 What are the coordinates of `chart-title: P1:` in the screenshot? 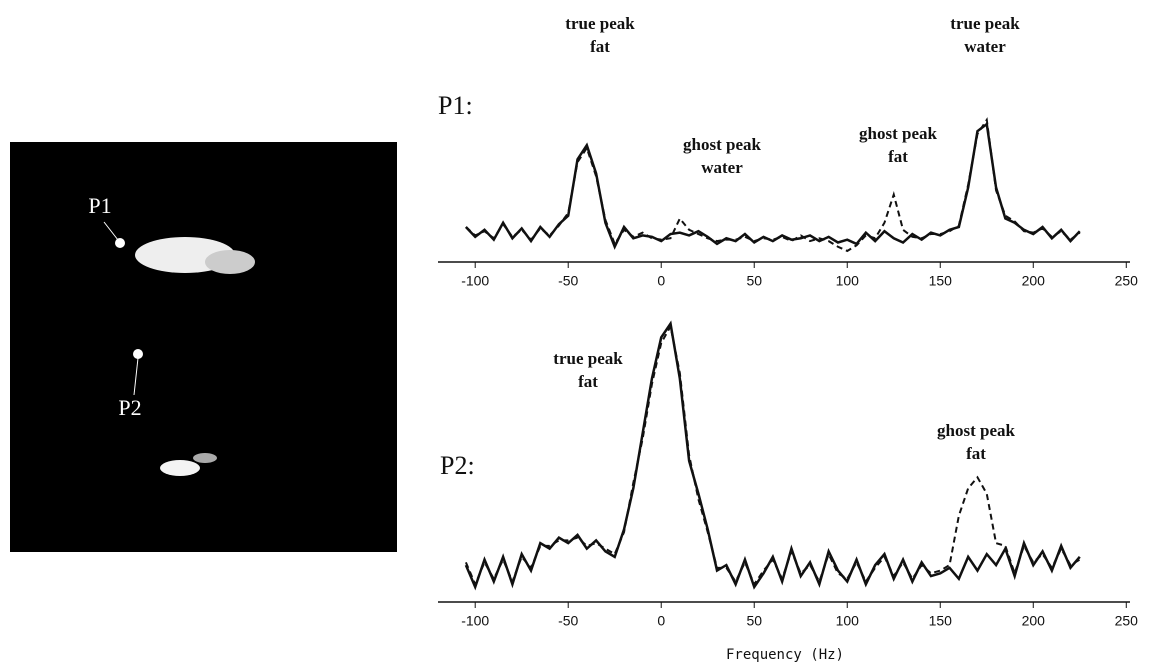 It's located at (455, 105).